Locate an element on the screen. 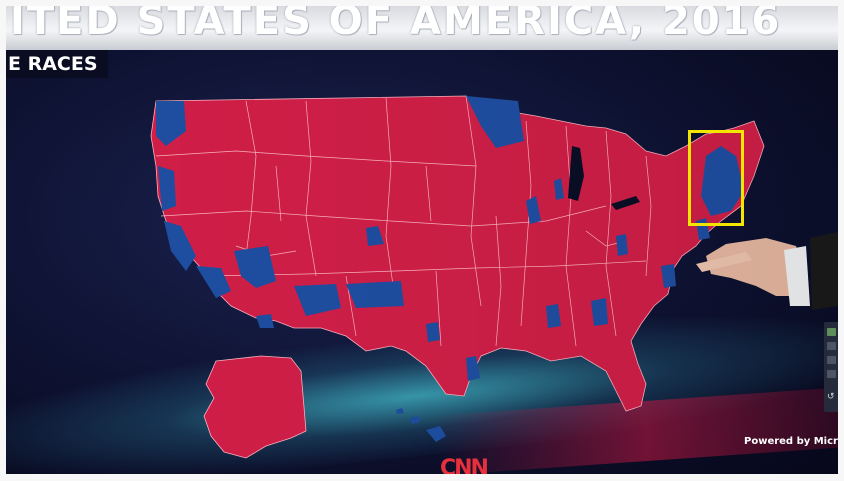  party-filter-button is located at coordinates (831, 332).